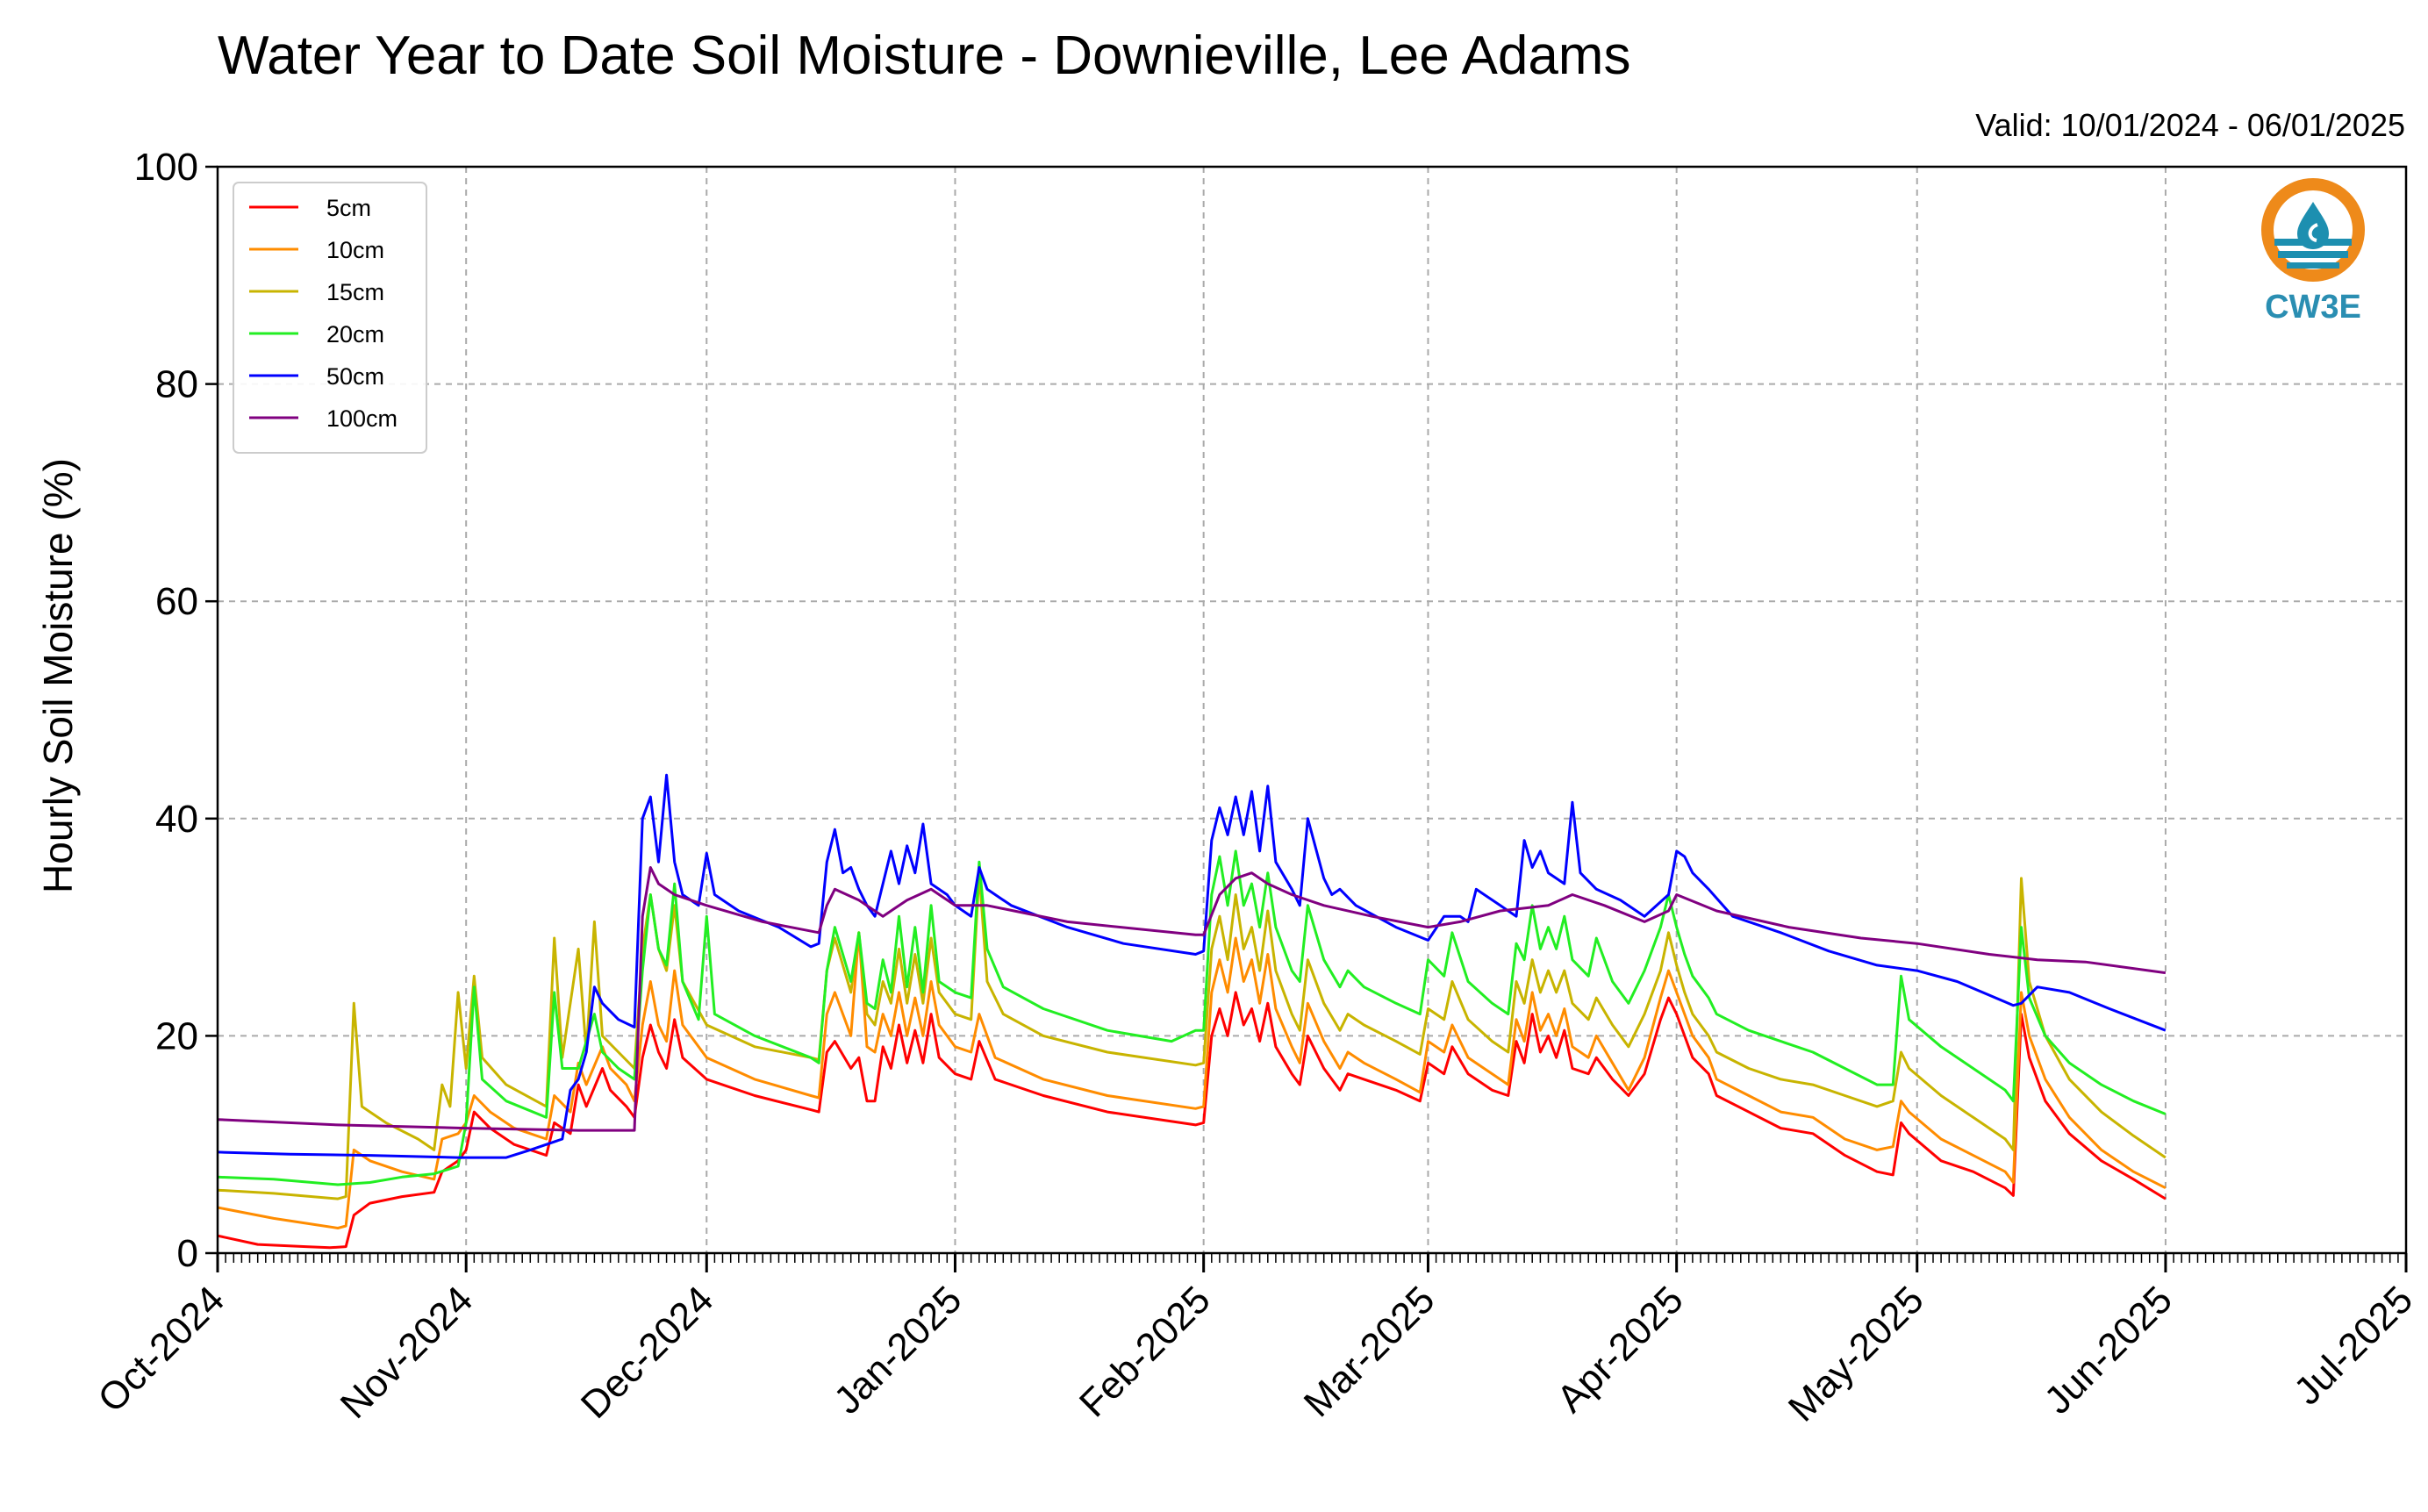 The height and width of the screenshot is (1512, 2428). What do you see at coordinates (355, 377) in the screenshot?
I see `legend-label: 50cm` at bounding box center [355, 377].